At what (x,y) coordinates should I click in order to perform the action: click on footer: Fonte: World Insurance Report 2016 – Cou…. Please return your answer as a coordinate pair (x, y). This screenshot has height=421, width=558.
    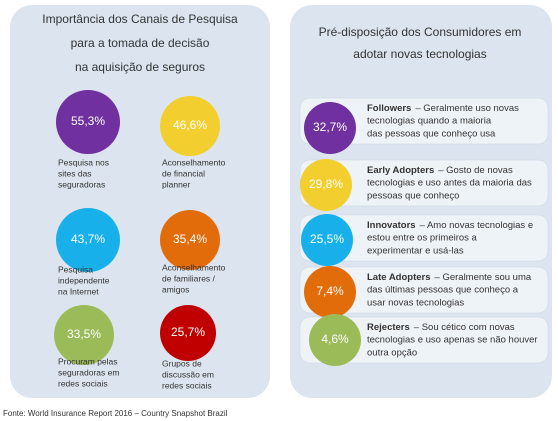
    Looking at the image, I should click on (115, 413).